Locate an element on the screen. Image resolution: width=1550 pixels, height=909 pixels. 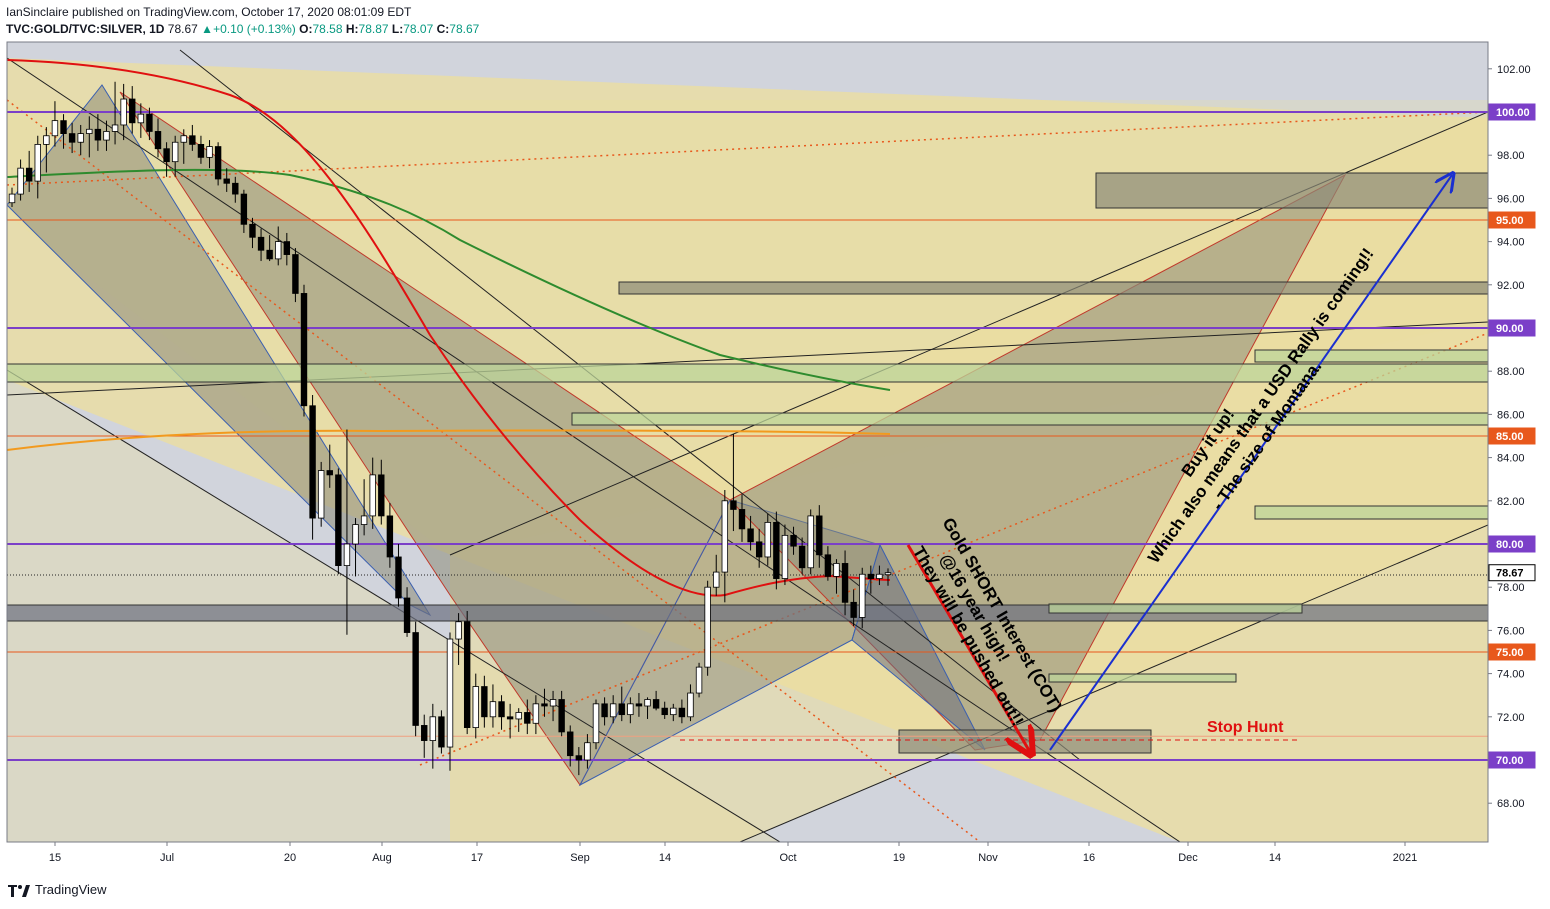
price-badge-label: 90.00 is located at coordinates (1510, 329).